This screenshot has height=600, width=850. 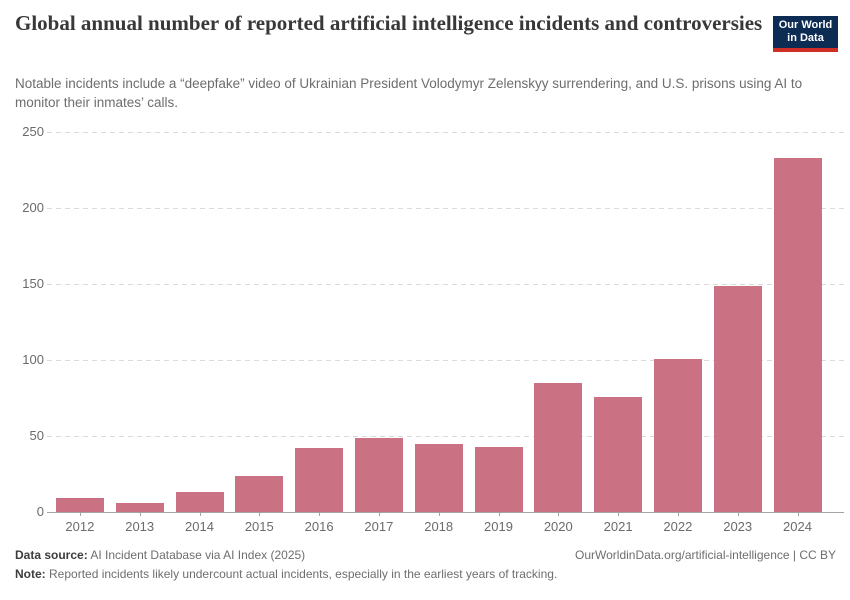 What do you see at coordinates (36, 435) in the screenshot?
I see `y-axis-tick-label: 50` at bounding box center [36, 435].